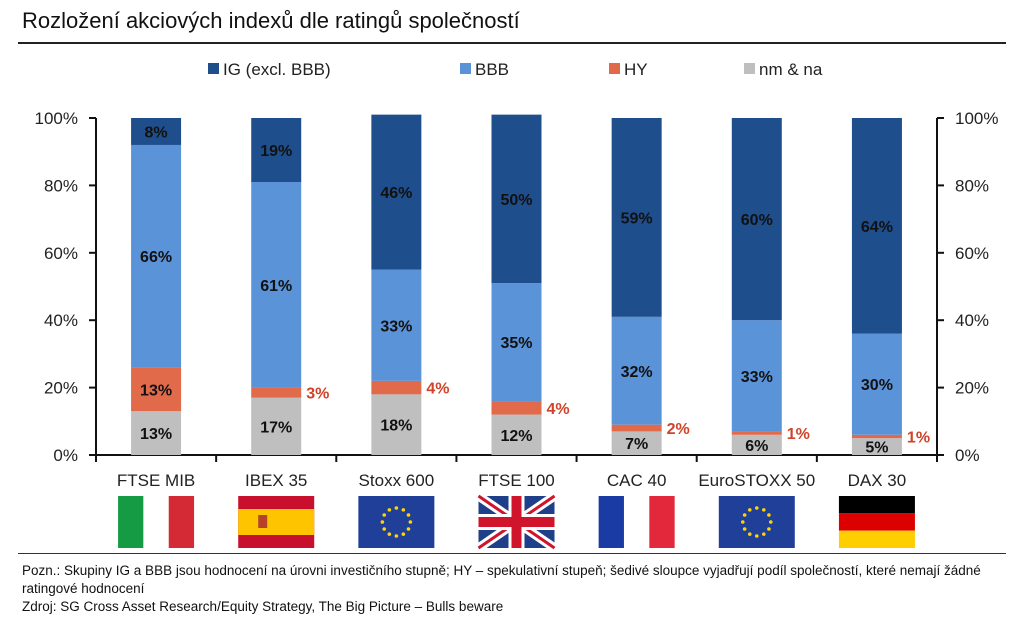  What do you see at coordinates (516, 480) in the screenshot?
I see `x-category-label: FTSE 100` at bounding box center [516, 480].